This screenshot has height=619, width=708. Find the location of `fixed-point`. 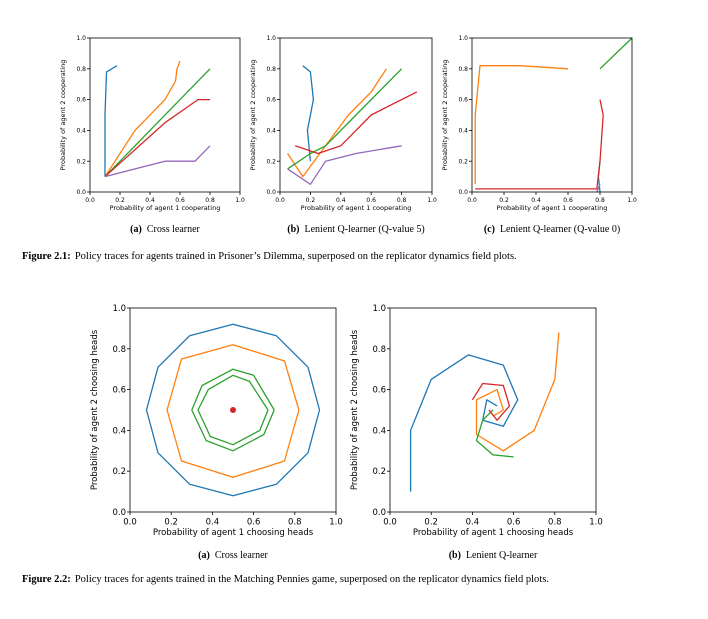

fixed-point is located at coordinates (233, 410).